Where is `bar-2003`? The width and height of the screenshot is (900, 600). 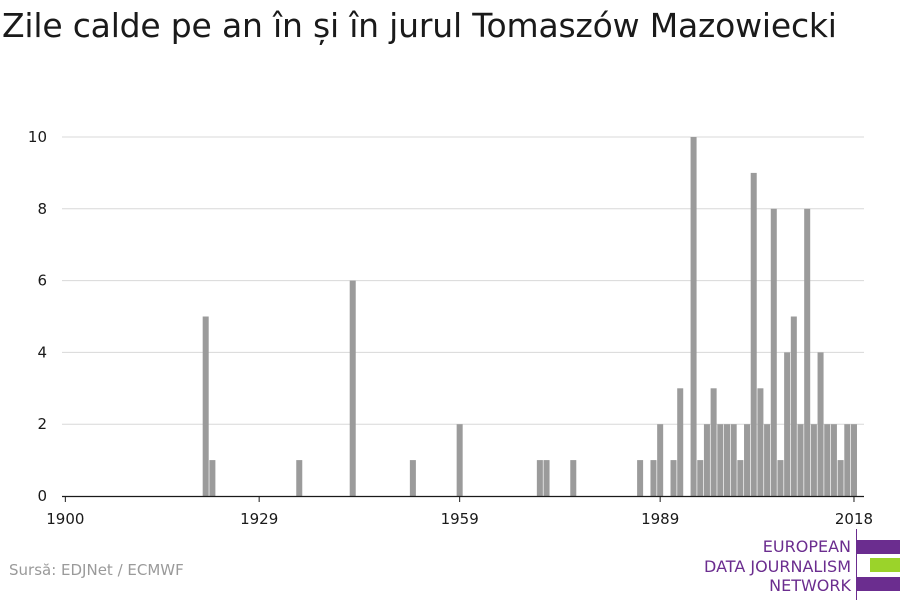
bar-2003 is located at coordinates (753, 334).